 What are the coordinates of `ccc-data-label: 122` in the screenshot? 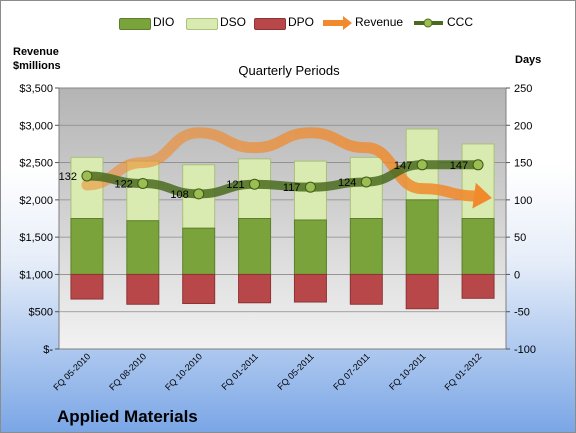 It's located at (123, 184).